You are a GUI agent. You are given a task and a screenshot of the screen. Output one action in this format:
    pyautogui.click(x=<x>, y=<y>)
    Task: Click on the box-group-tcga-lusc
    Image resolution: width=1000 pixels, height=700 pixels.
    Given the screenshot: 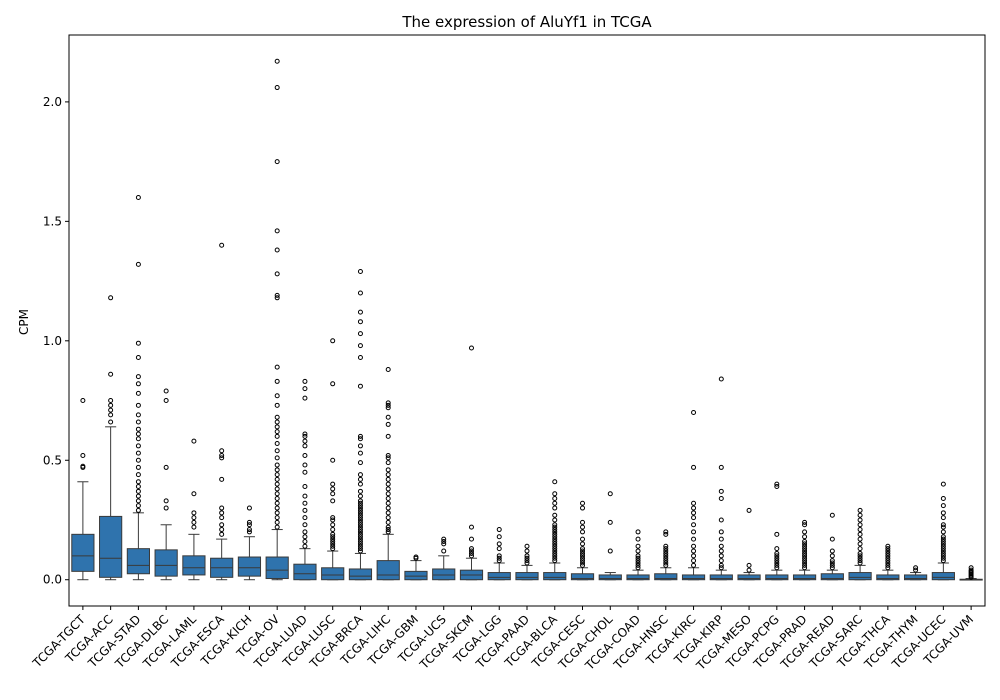 What is the action you would take?
    pyautogui.click(x=333, y=459)
    